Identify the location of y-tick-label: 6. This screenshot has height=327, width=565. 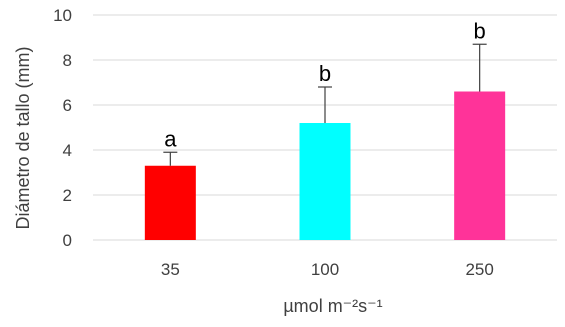
(67, 105).